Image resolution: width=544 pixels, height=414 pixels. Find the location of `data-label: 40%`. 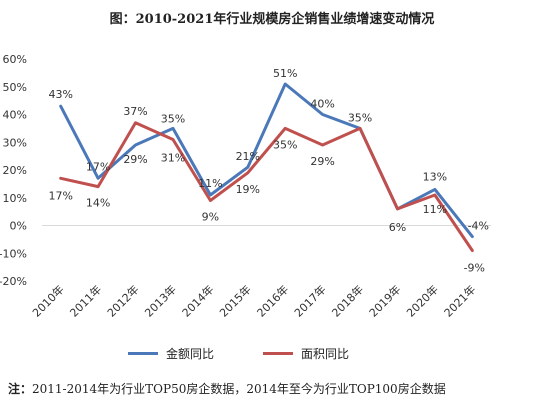

data-label: 40% is located at coordinates (322, 104).